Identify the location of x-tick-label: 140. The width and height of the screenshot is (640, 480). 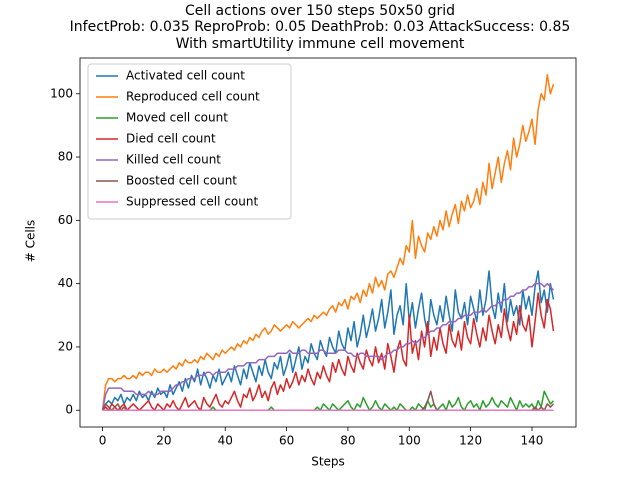
(532, 441).